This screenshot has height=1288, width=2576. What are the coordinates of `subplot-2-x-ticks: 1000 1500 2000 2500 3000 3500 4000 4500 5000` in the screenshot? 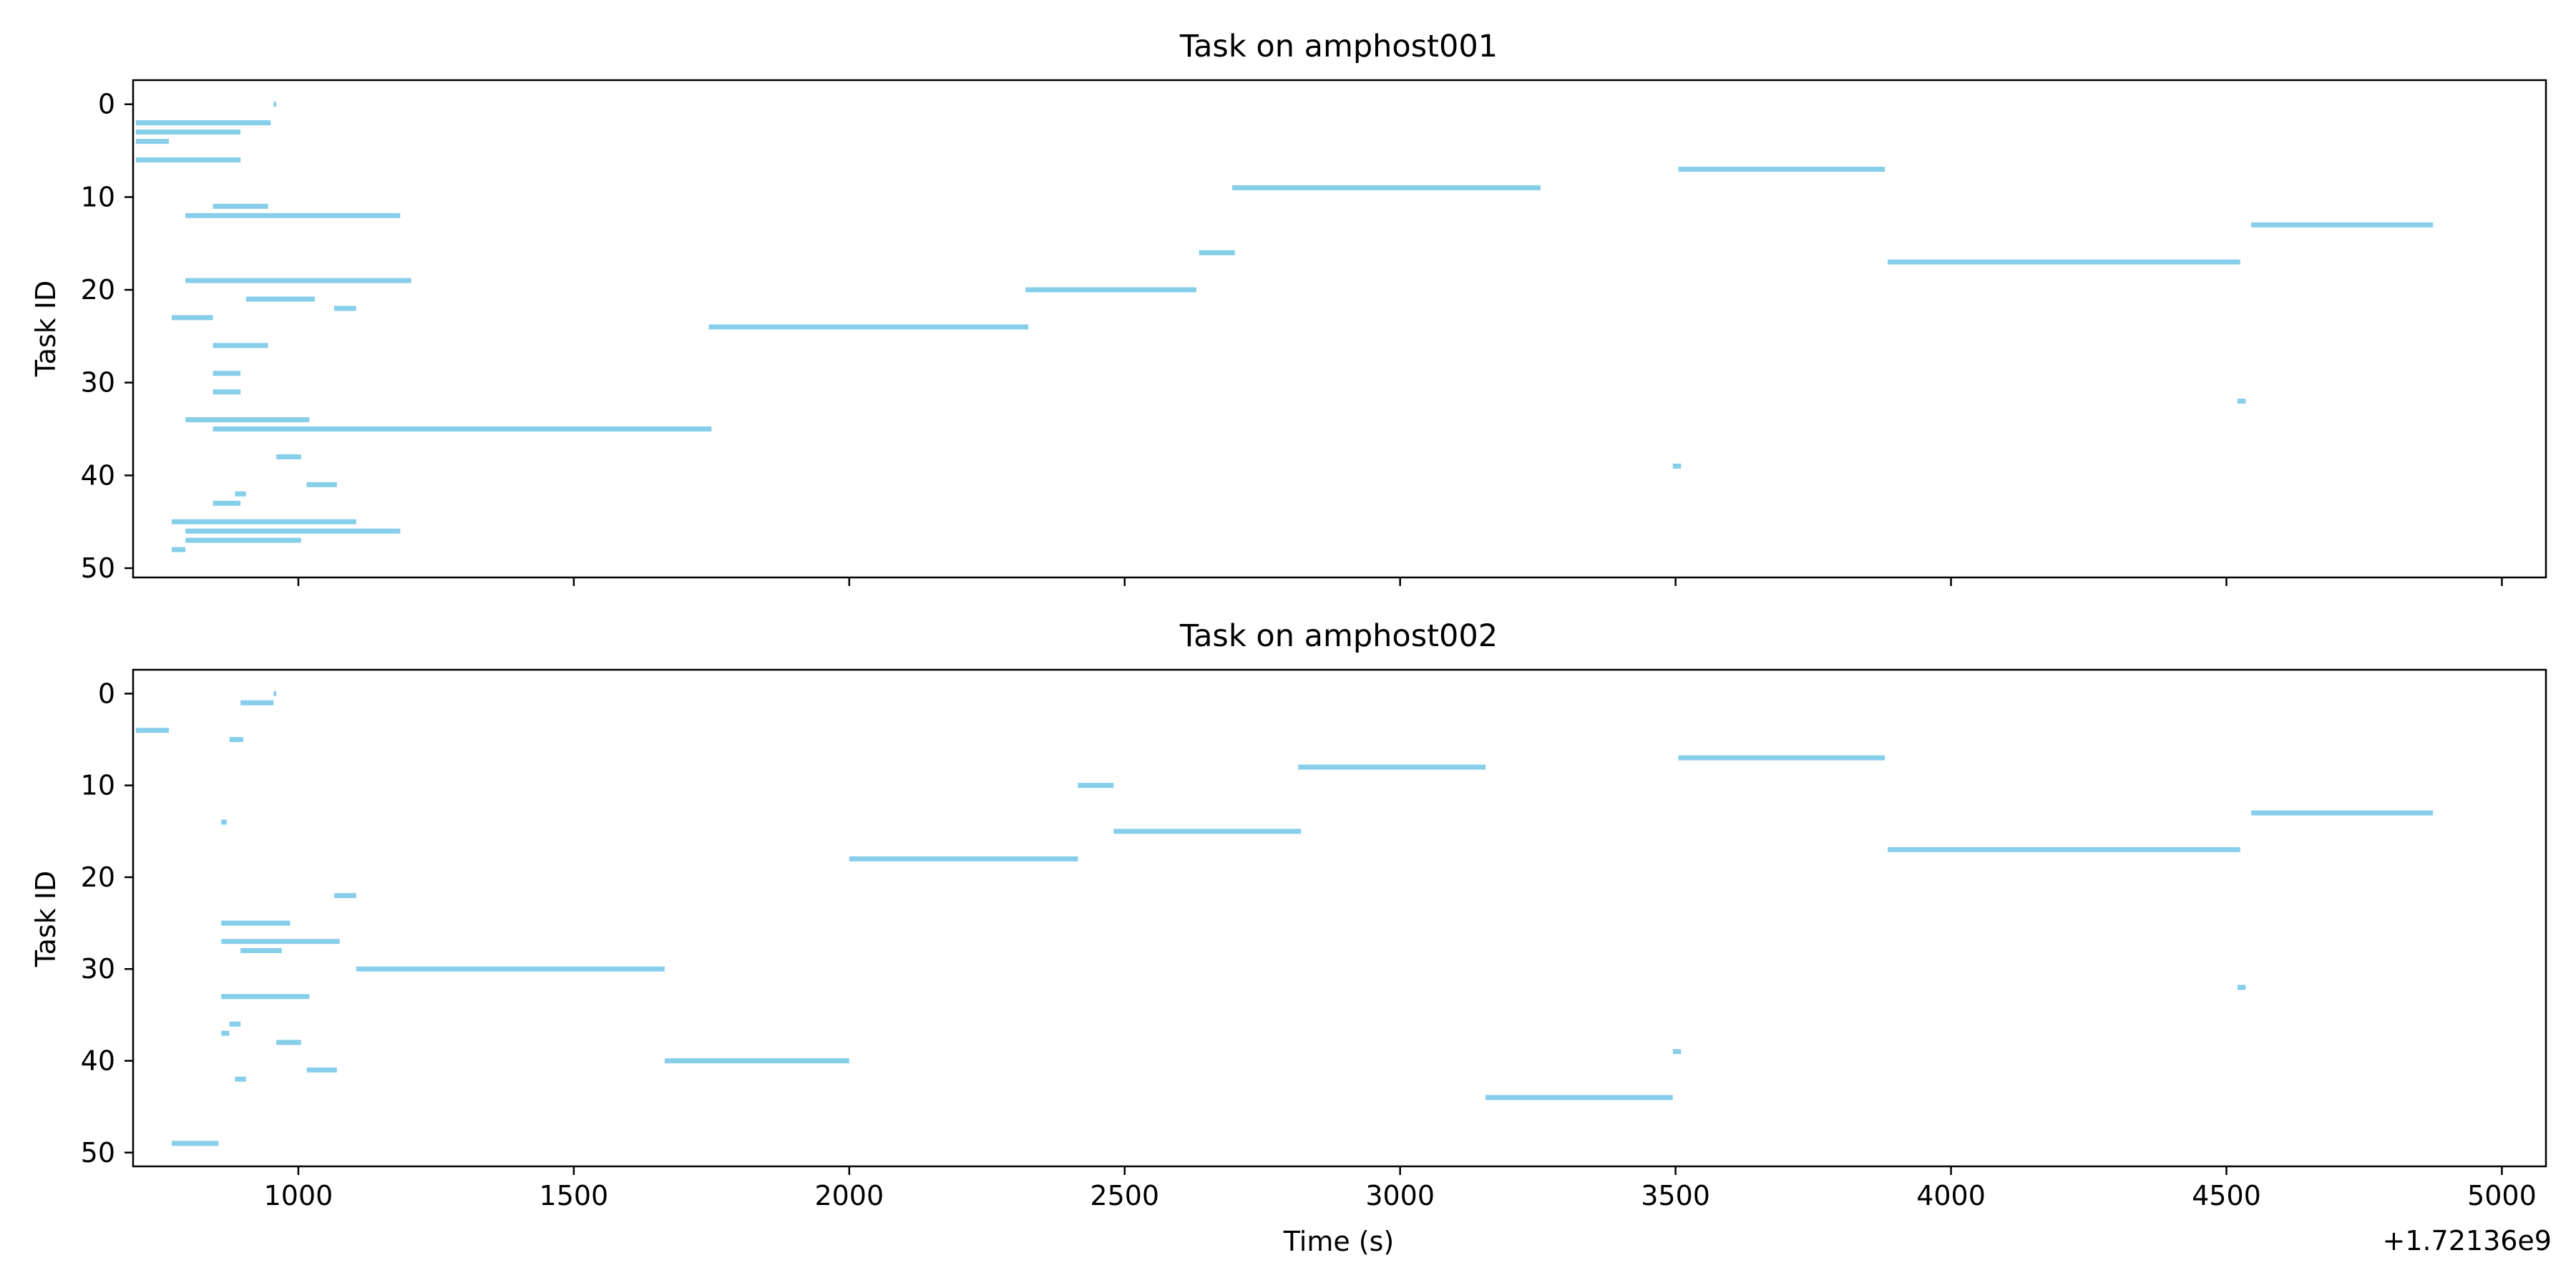 It's located at (1400, 1188).